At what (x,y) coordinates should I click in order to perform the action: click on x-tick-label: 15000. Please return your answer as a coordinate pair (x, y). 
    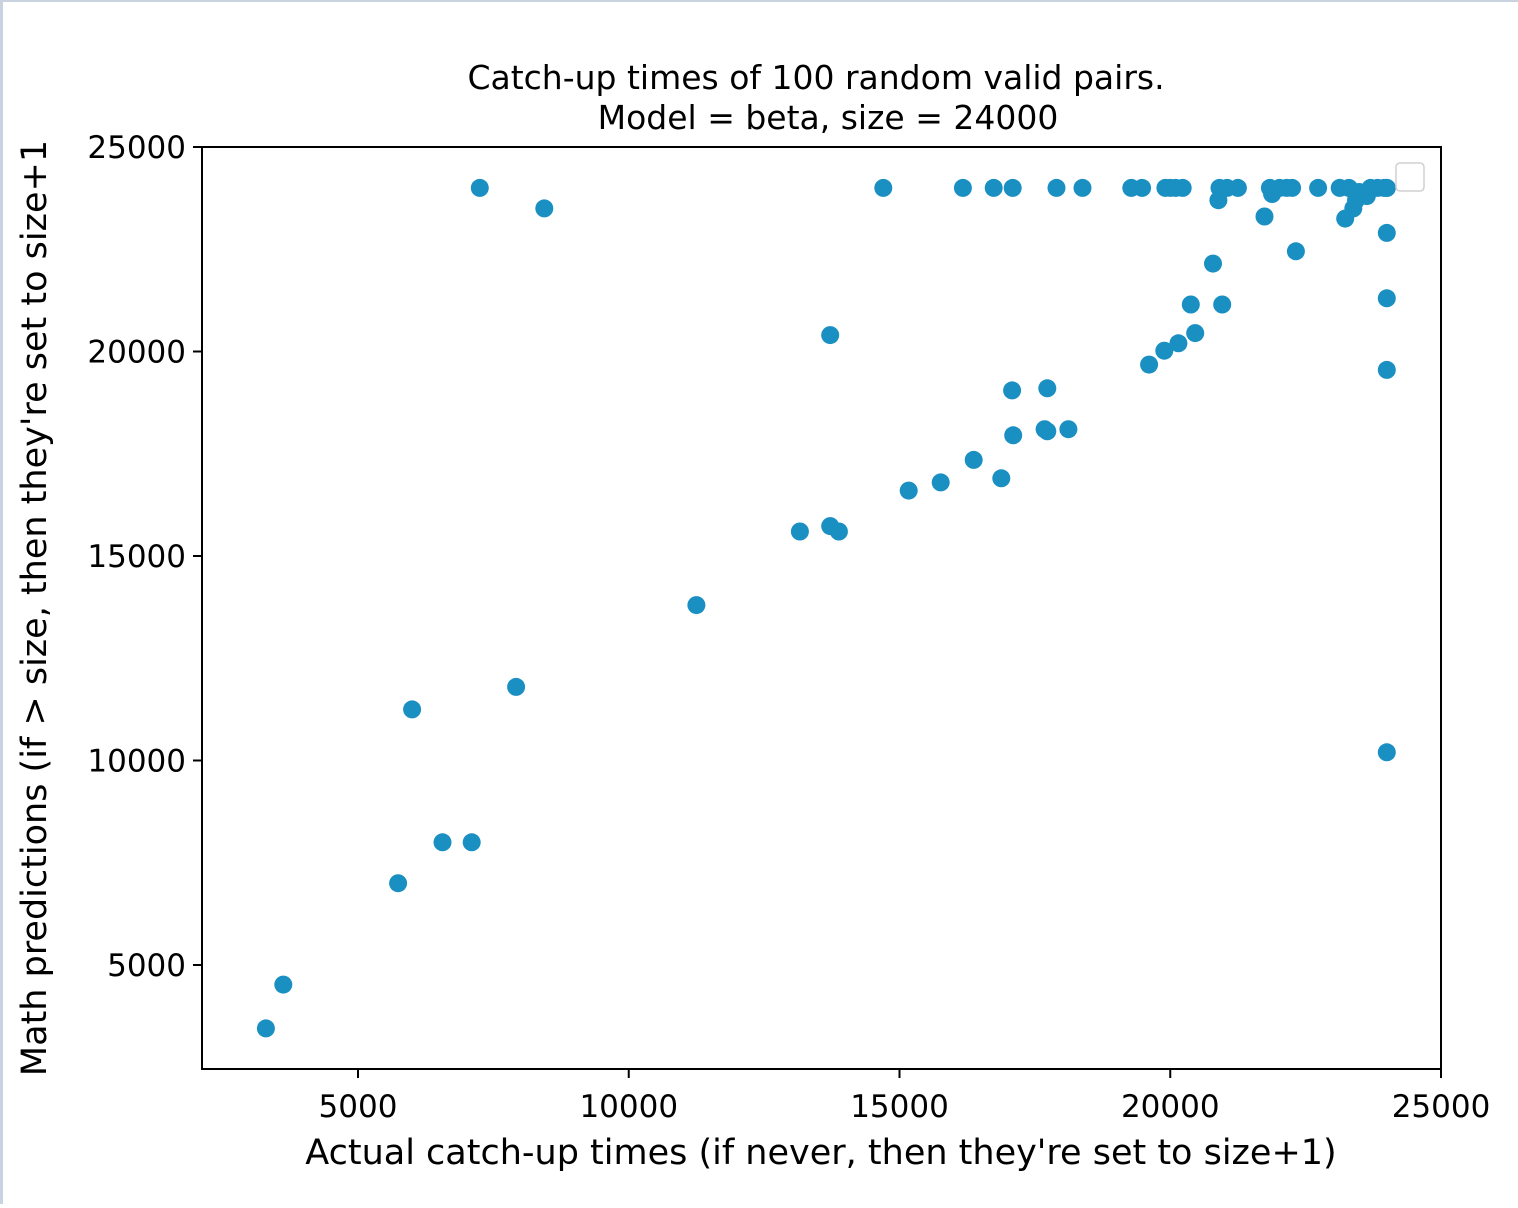
    Looking at the image, I should click on (899, 1107).